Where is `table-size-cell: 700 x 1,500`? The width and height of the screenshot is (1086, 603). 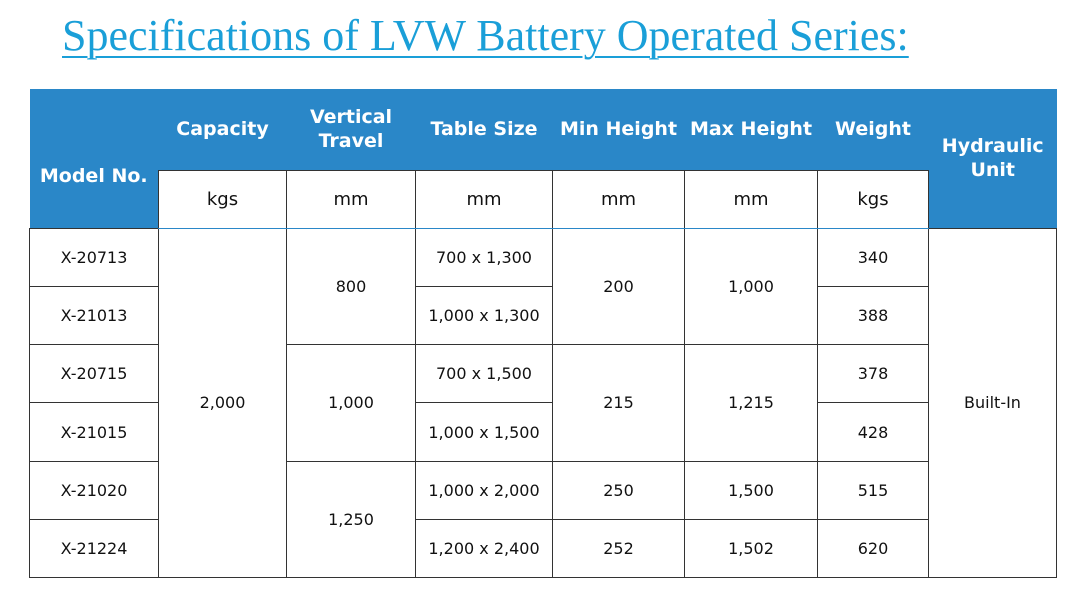 table-size-cell: 700 x 1,500 is located at coordinates (484, 374).